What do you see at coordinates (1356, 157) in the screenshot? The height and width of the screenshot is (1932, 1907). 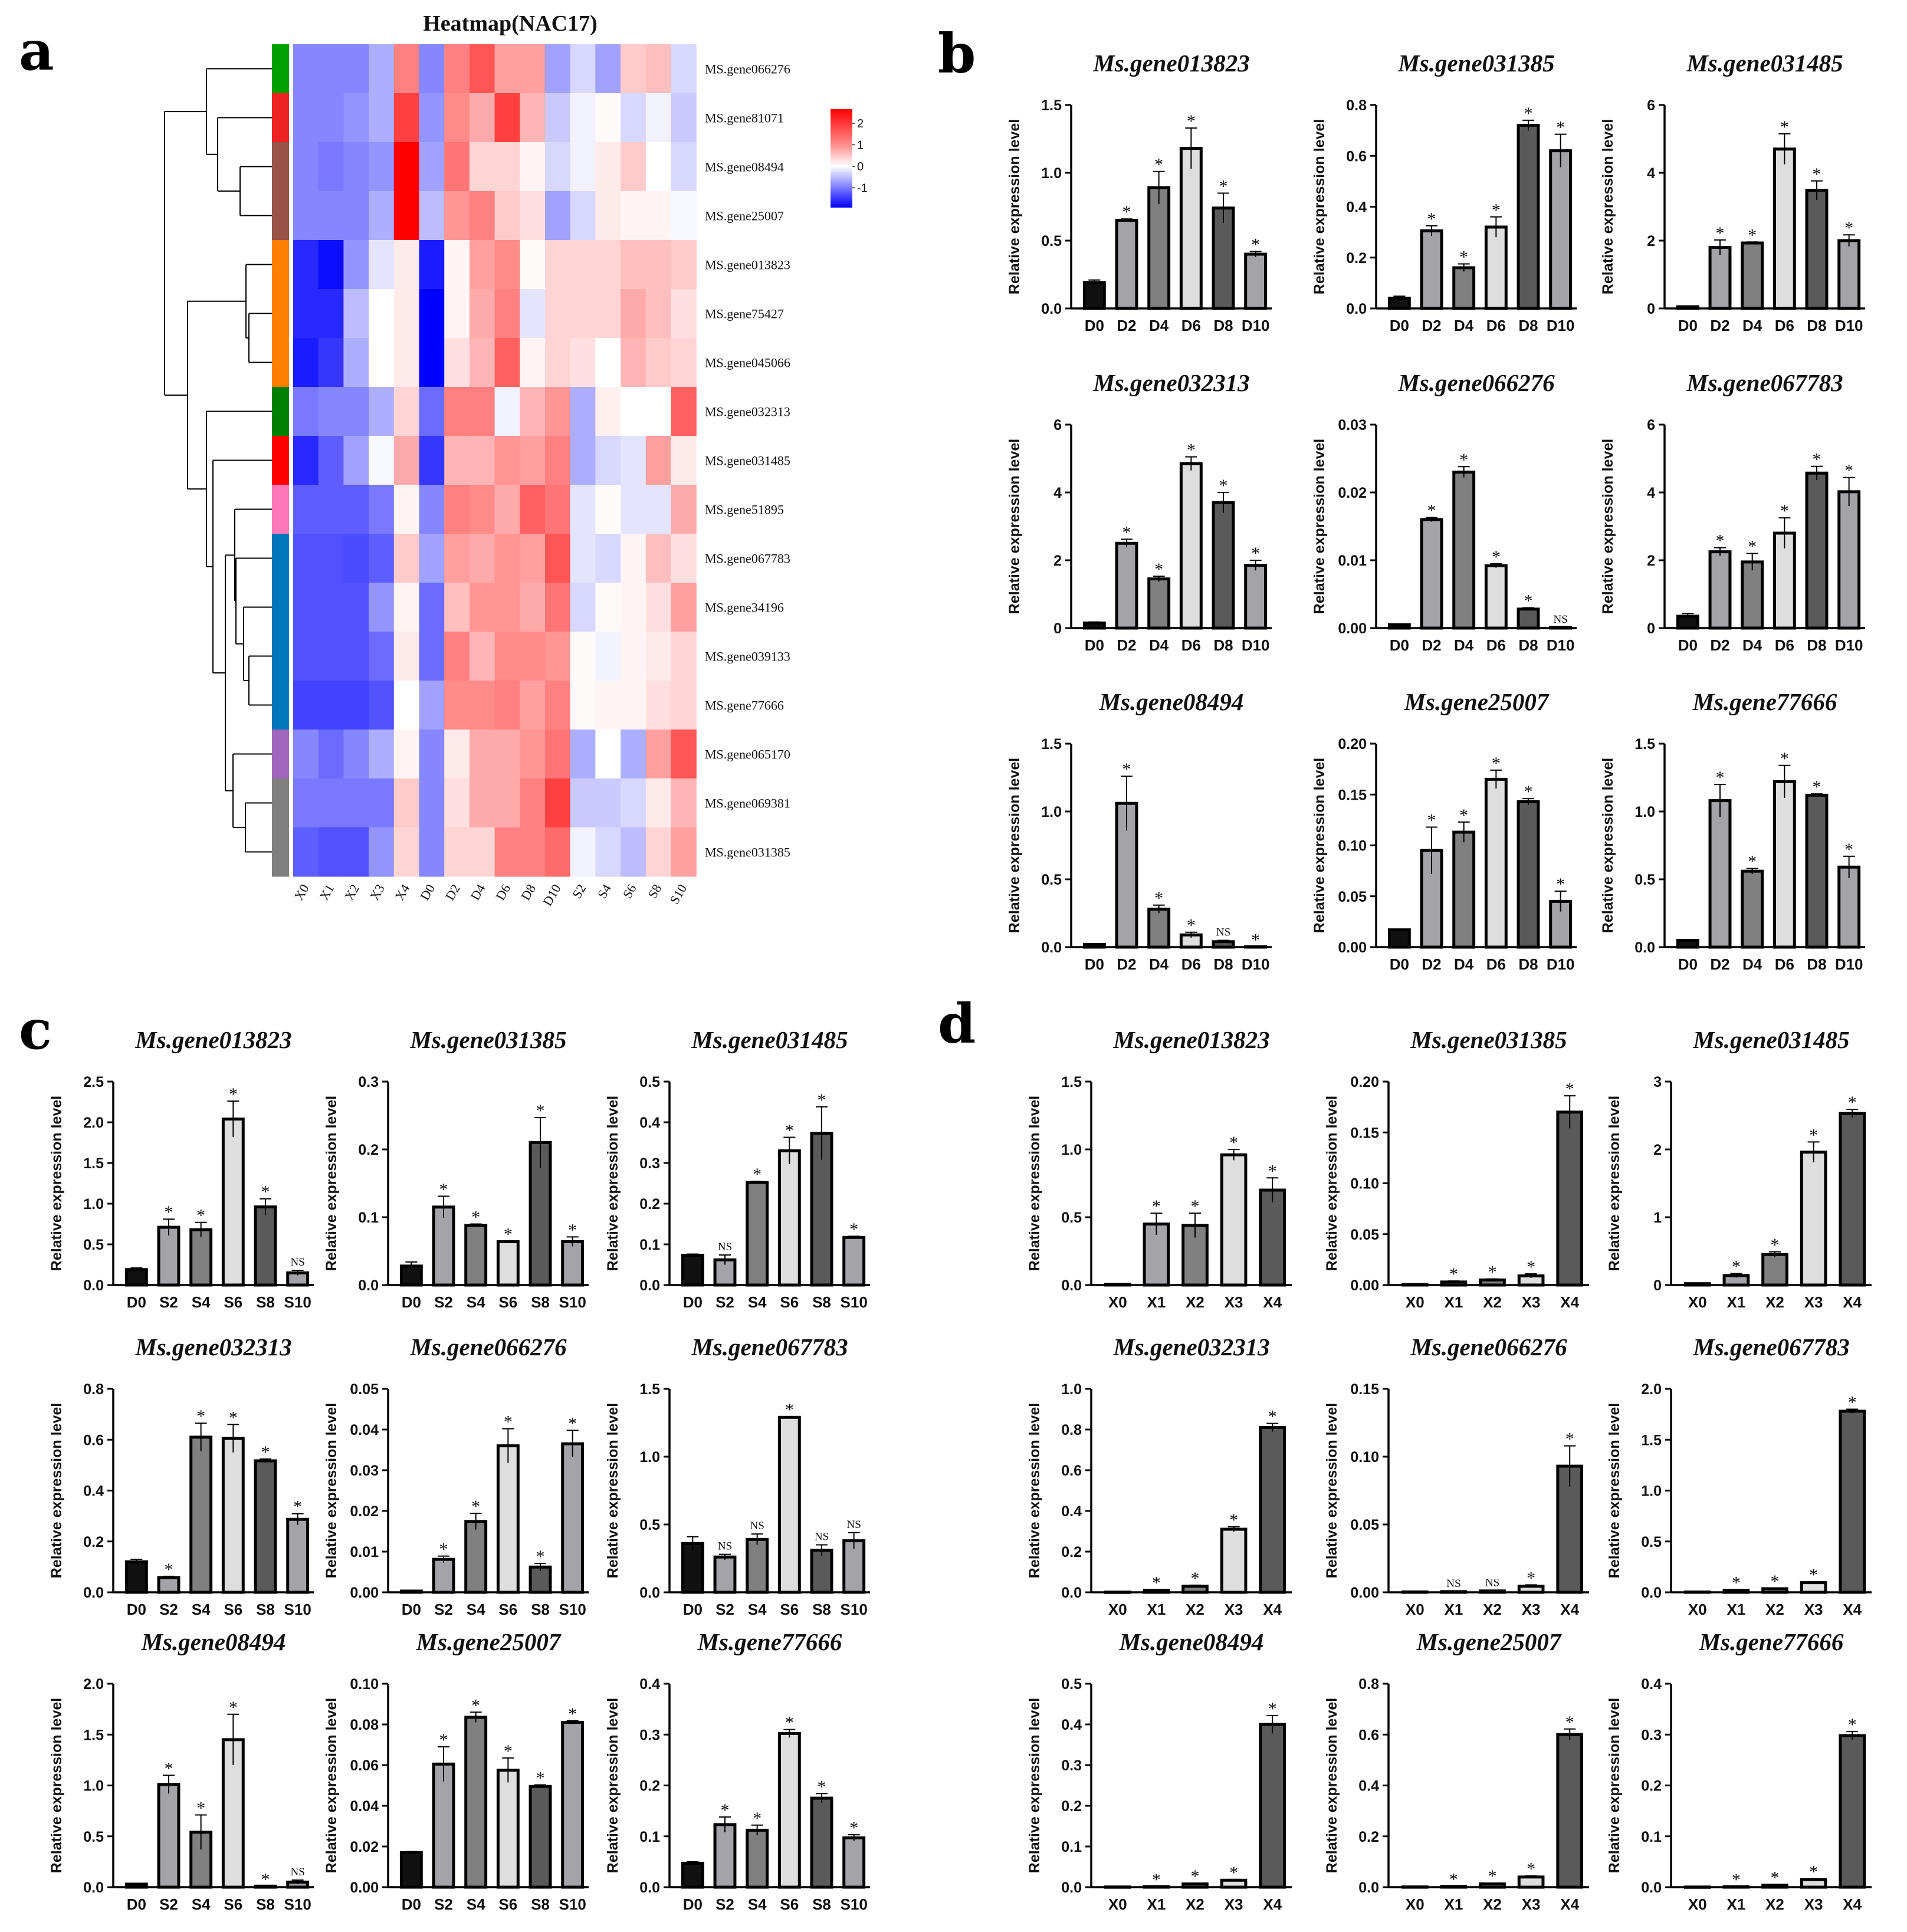 I see `y-tick-label: 0.6` at bounding box center [1356, 157].